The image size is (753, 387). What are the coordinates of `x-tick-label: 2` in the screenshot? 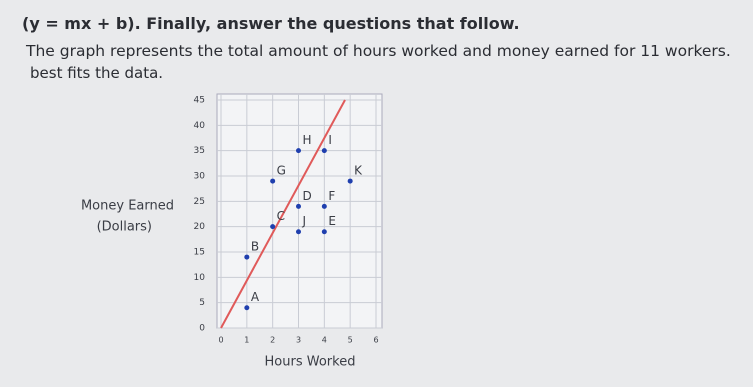 It's located at (272, 340).